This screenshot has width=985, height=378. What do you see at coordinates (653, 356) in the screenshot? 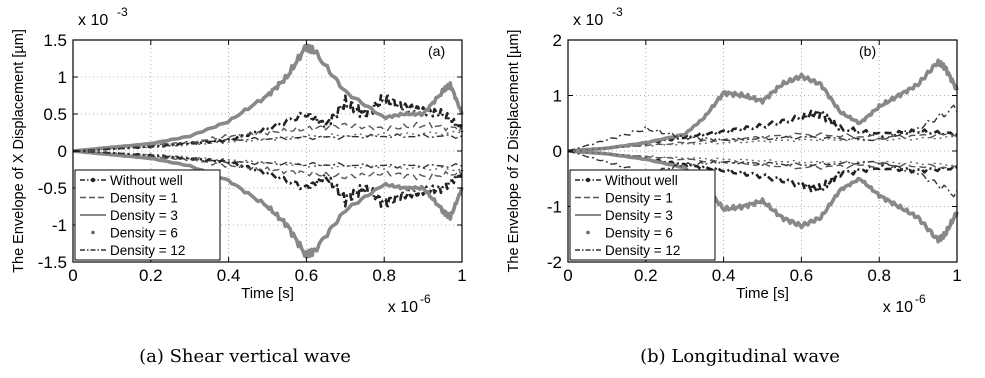
I see `caption-b-number: (b)` at bounding box center [653, 356].